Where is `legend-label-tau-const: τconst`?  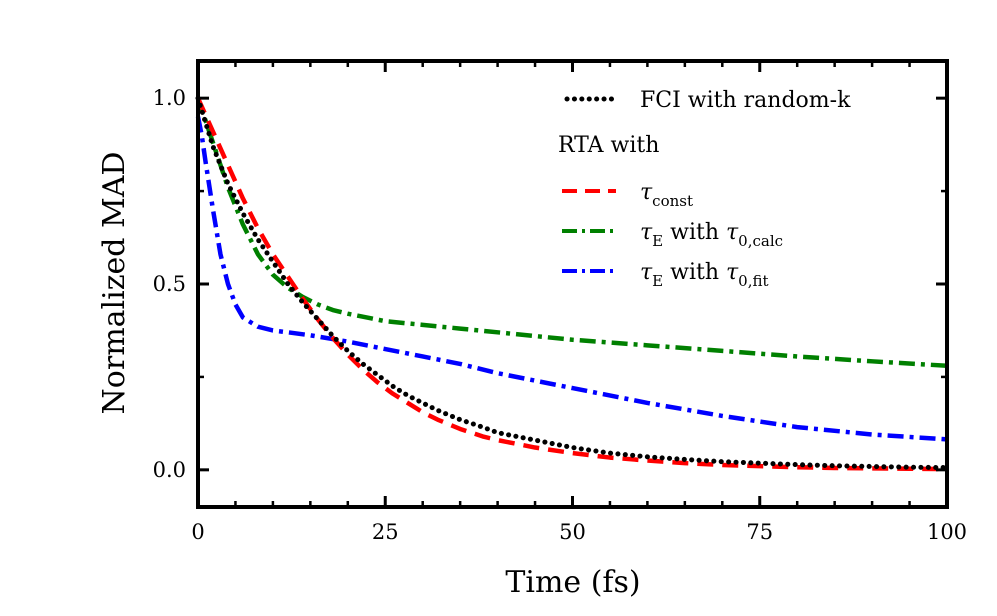 legend-label-tau-const: τconst is located at coordinates (666, 195).